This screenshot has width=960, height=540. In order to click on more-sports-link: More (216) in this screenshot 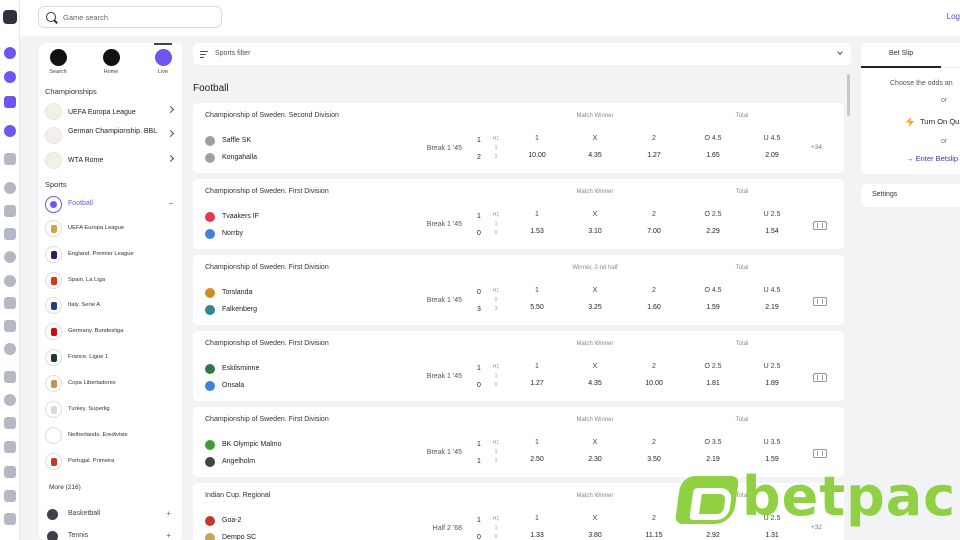, I will do `click(65, 487)`.